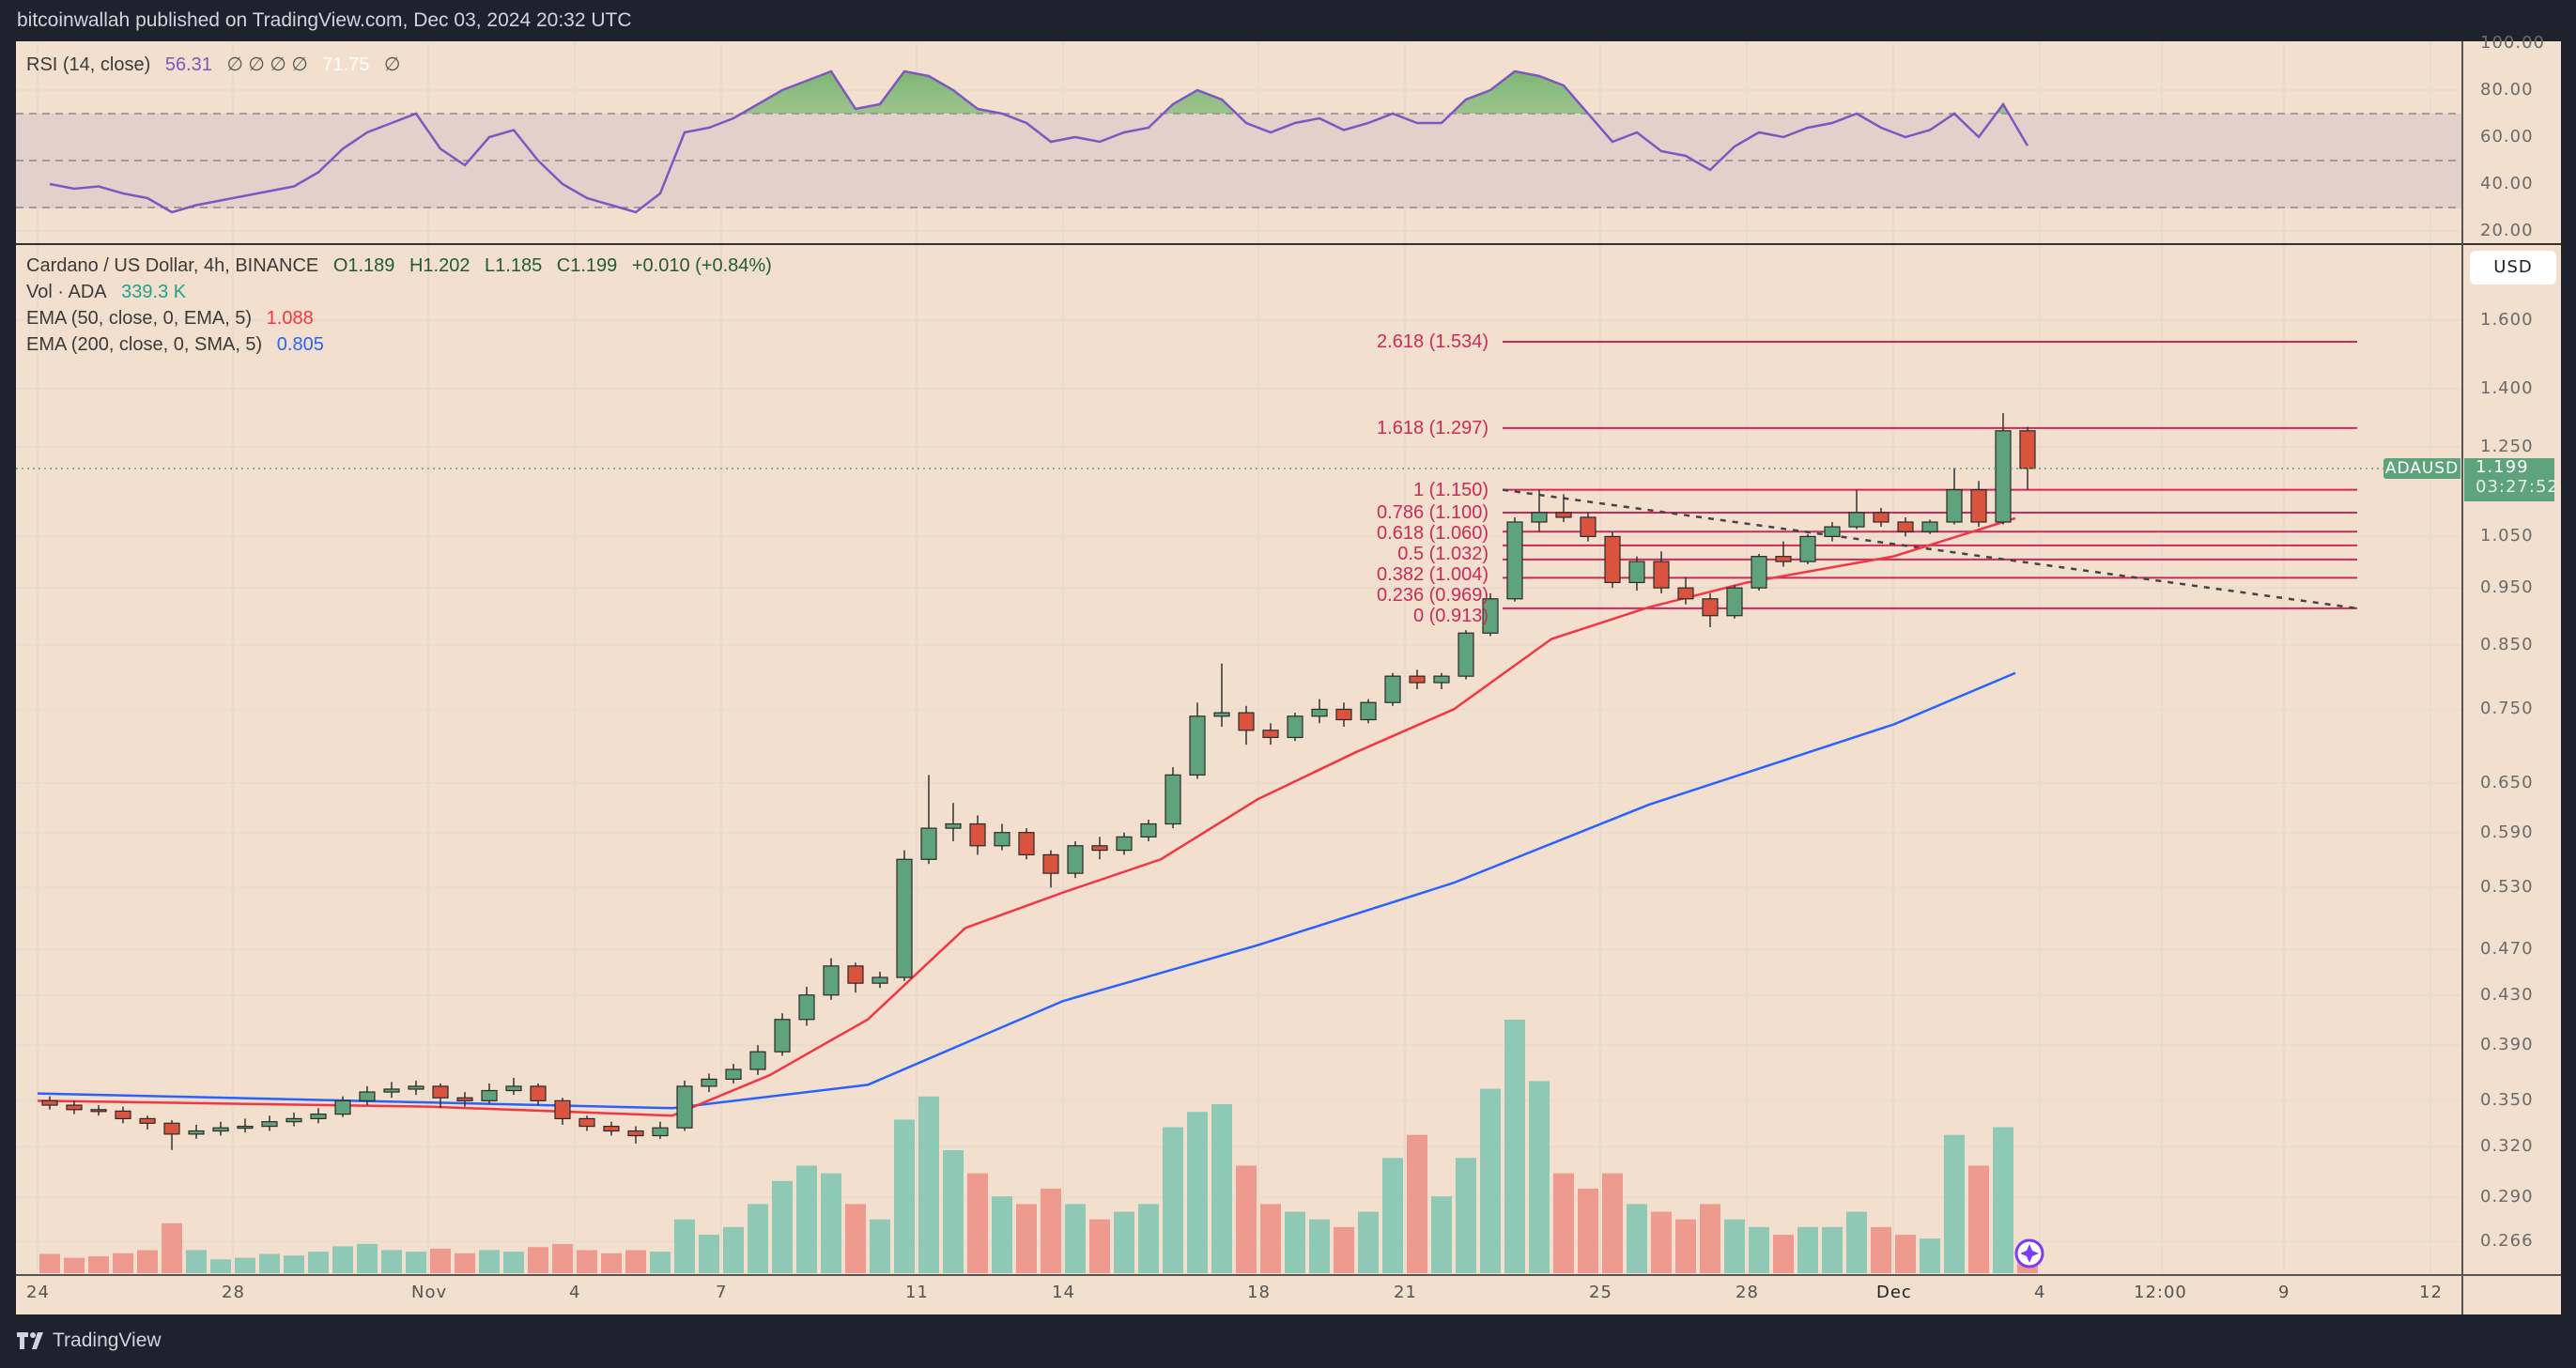 This screenshot has width=2576, height=1368. What do you see at coordinates (2507, 644) in the screenshot?
I see `price-tick-label: 0.850` at bounding box center [2507, 644].